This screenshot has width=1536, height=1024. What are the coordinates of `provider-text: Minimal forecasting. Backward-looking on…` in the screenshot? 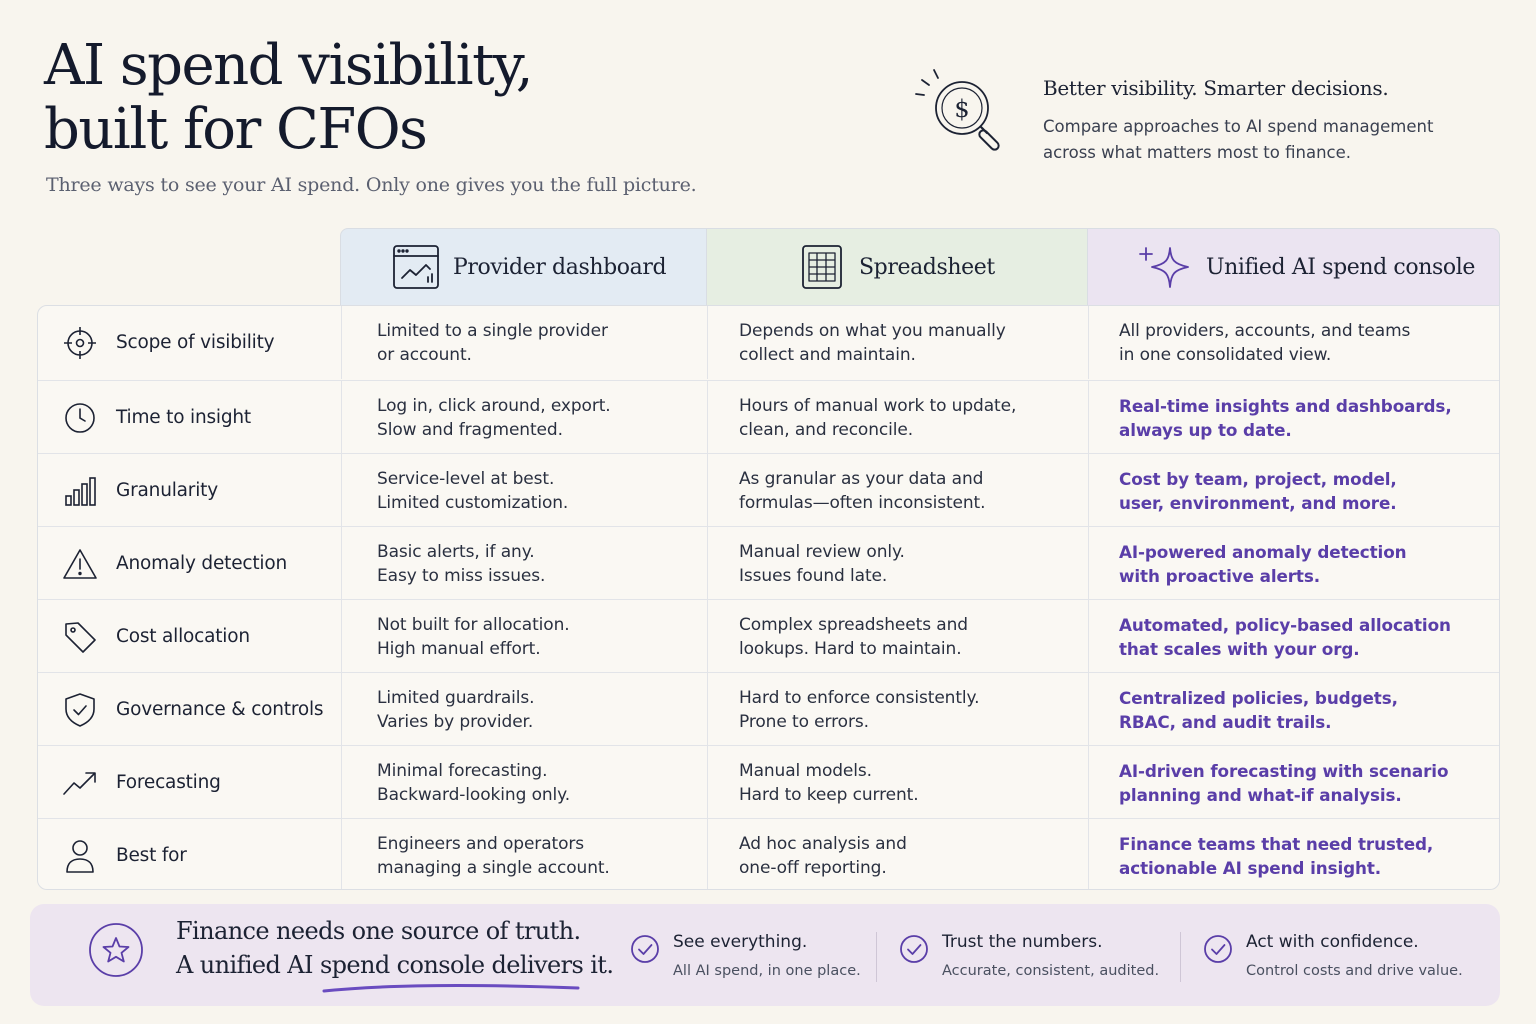 It's located at (474, 782).